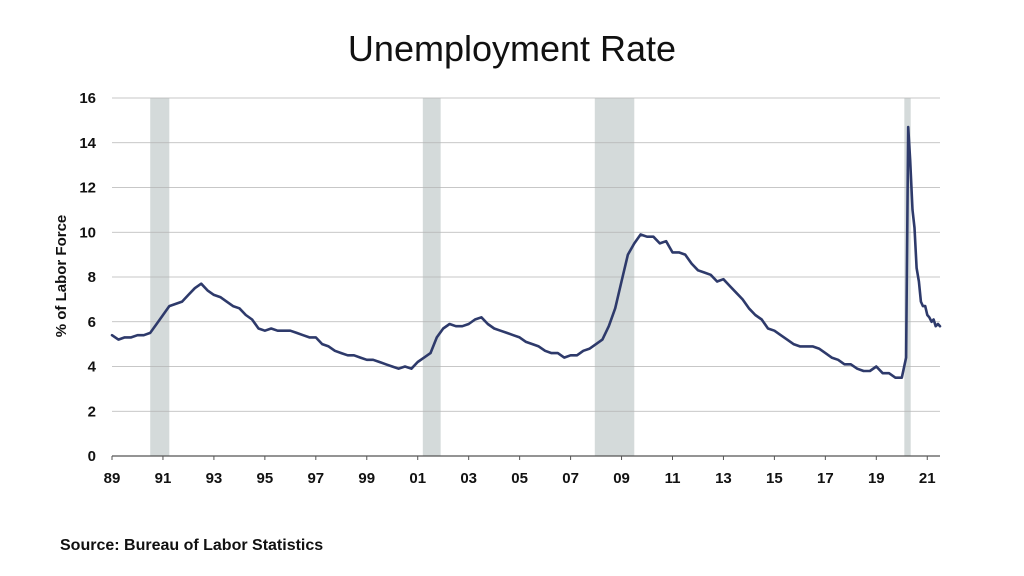 The image size is (1024, 576). Describe the element at coordinates (876, 478) in the screenshot. I see `x-tick-label: 19` at that location.